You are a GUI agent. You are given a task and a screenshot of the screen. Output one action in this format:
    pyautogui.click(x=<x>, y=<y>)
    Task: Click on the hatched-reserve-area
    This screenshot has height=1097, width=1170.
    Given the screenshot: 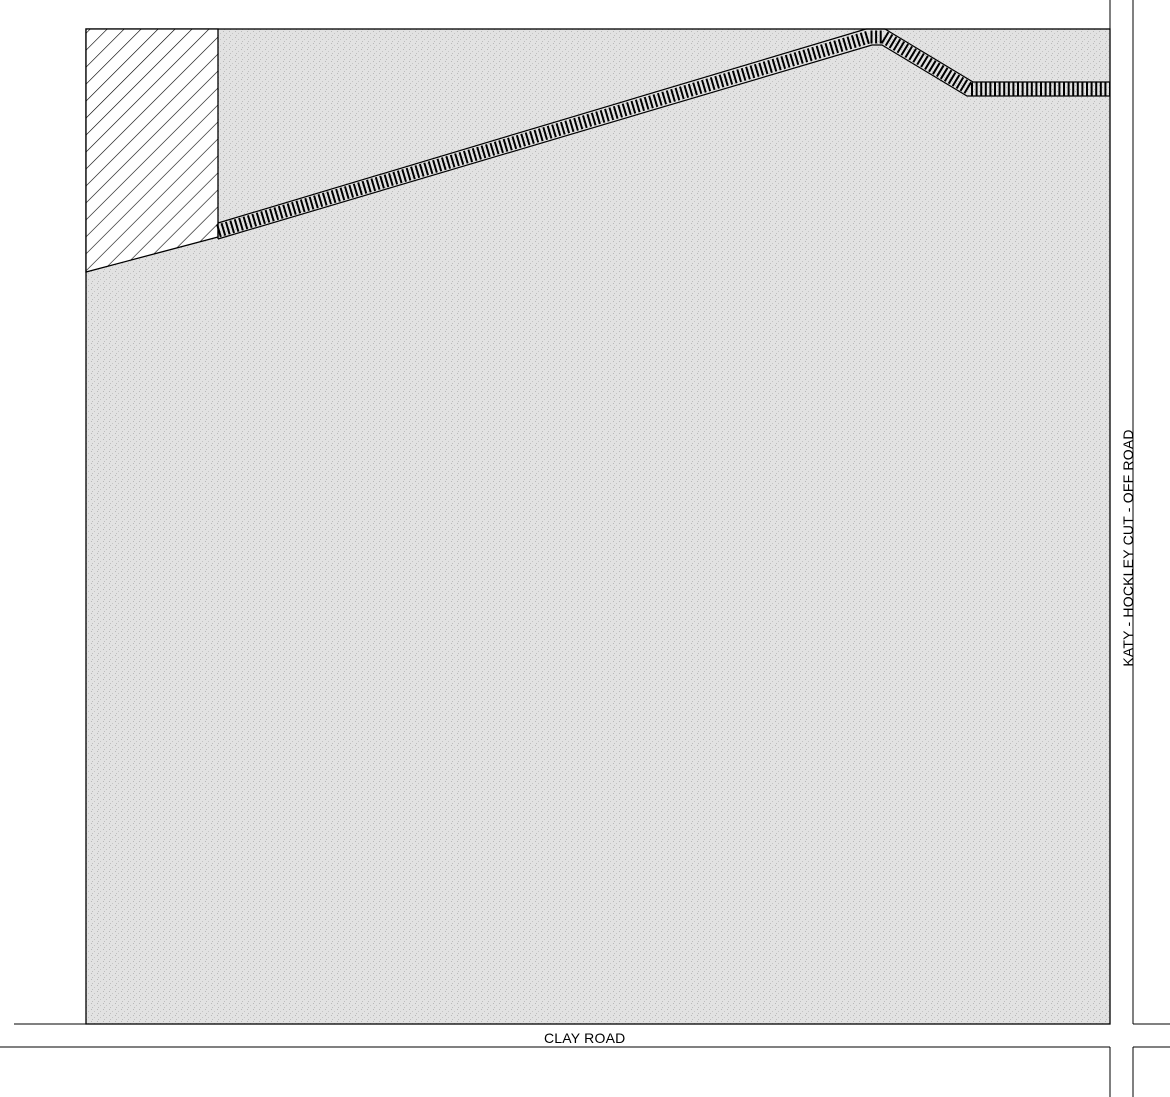 What is the action you would take?
    pyautogui.click(x=152, y=150)
    